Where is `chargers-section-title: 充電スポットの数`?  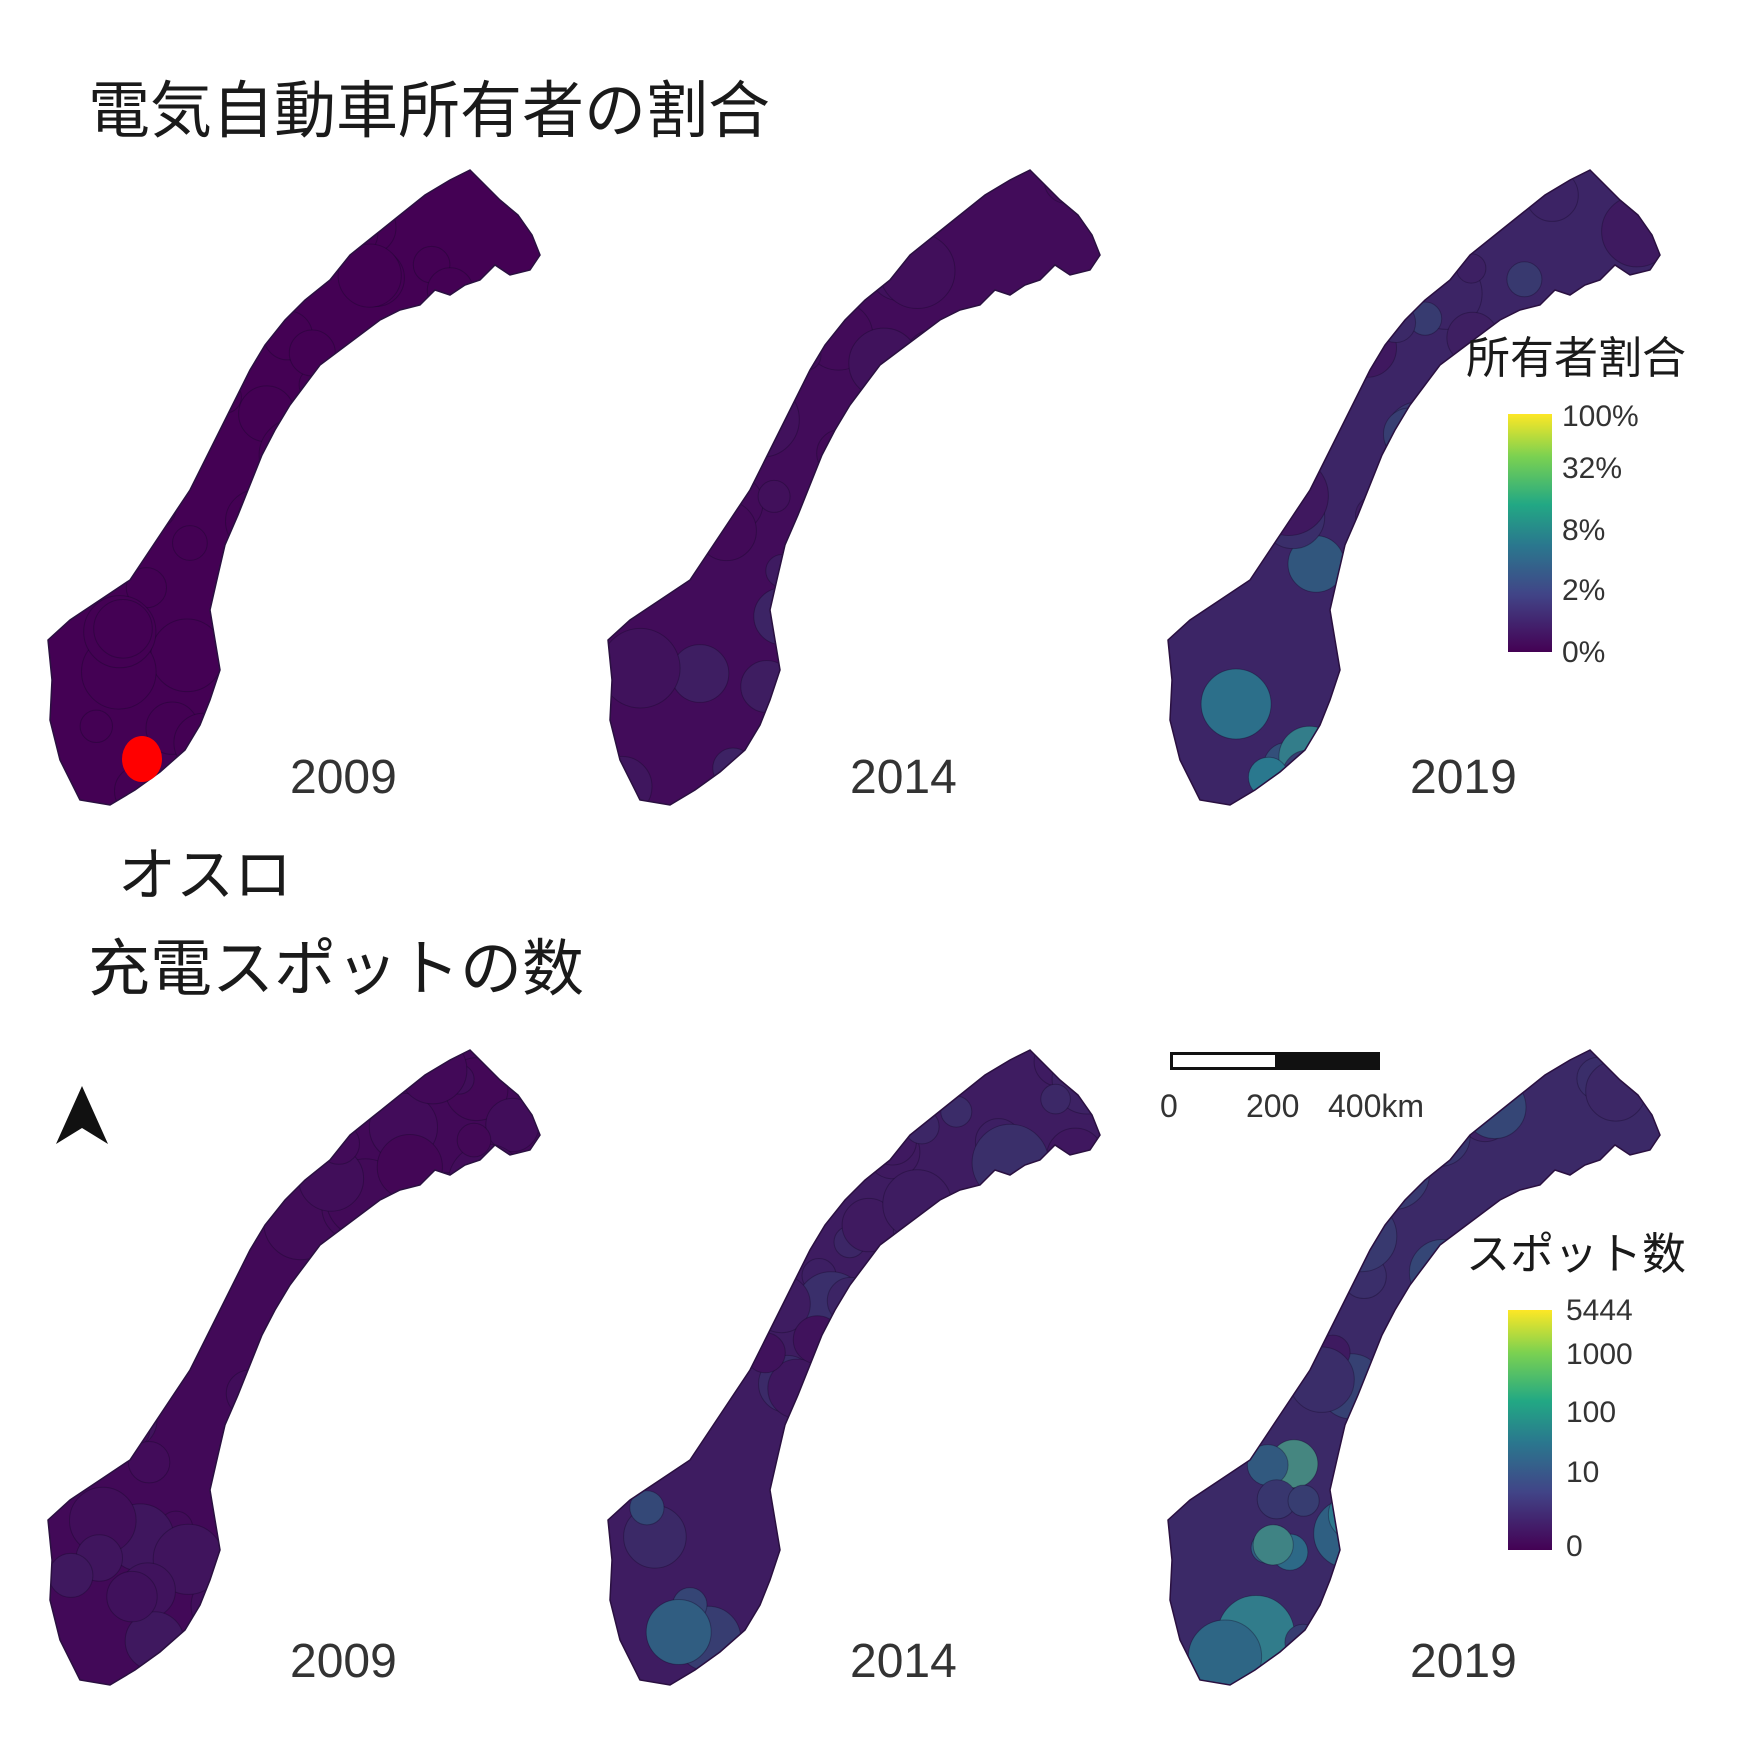
chargers-section-title: 充電スポットの数 is located at coordinates (336, 968).